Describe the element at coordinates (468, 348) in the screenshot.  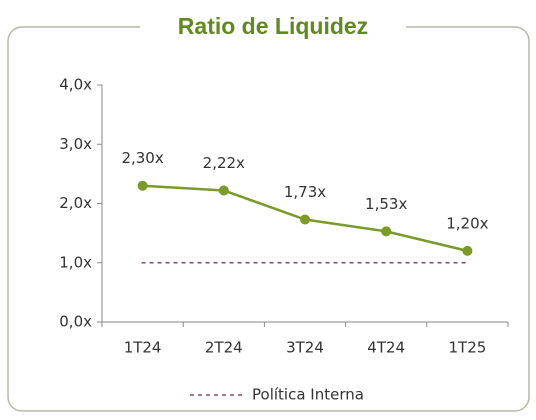
I see `x-tick-label: 1T25` at that location.